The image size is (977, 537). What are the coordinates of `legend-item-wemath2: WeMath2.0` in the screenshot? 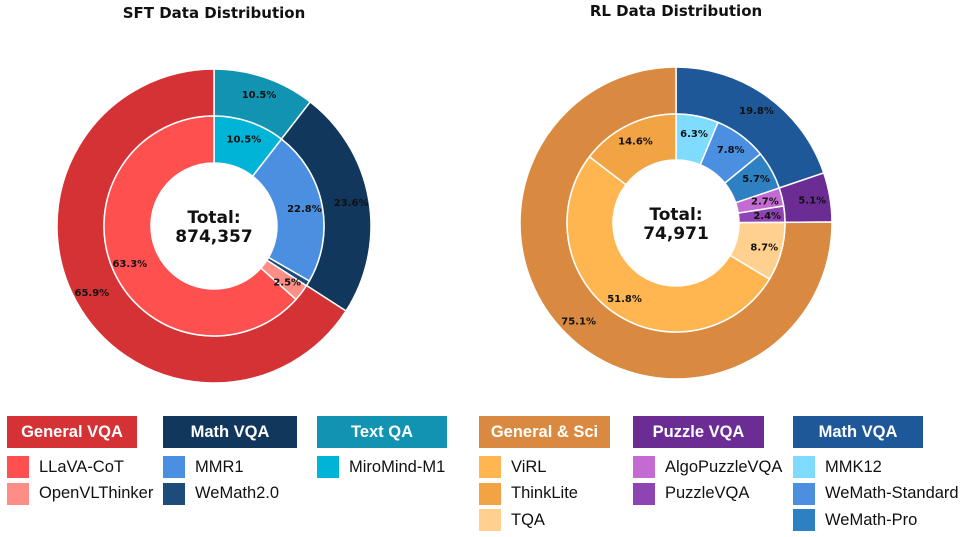 It's located at (230, 494).